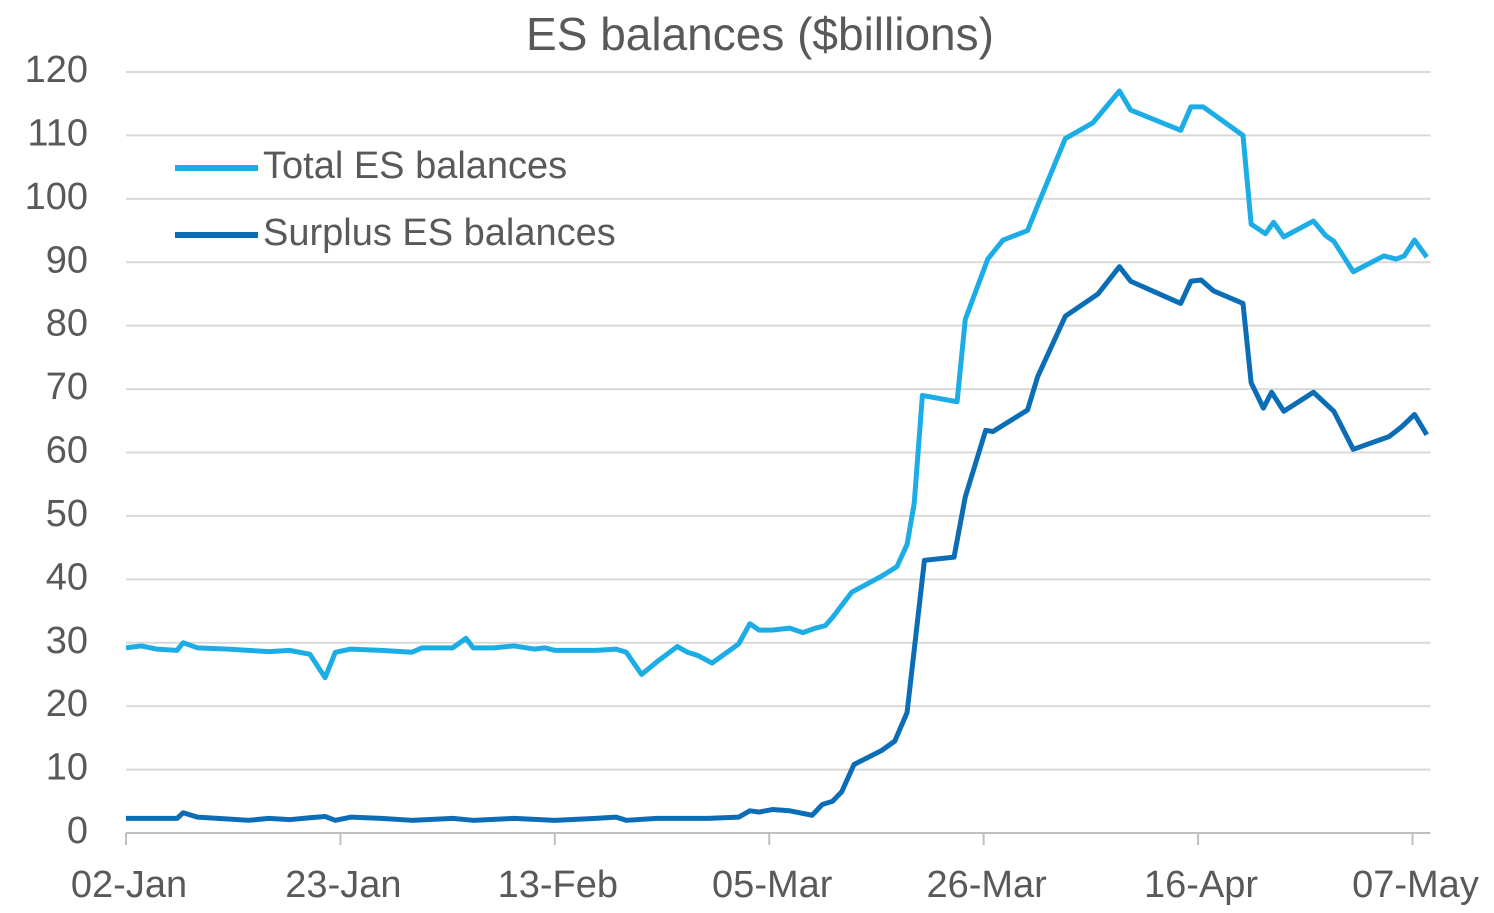 The image size is (1494, 913). What do you see at coordinates (439, 233) in the screenshot?
I see `legend-label: Surplus ES balances` at bounding box center [439, 233].